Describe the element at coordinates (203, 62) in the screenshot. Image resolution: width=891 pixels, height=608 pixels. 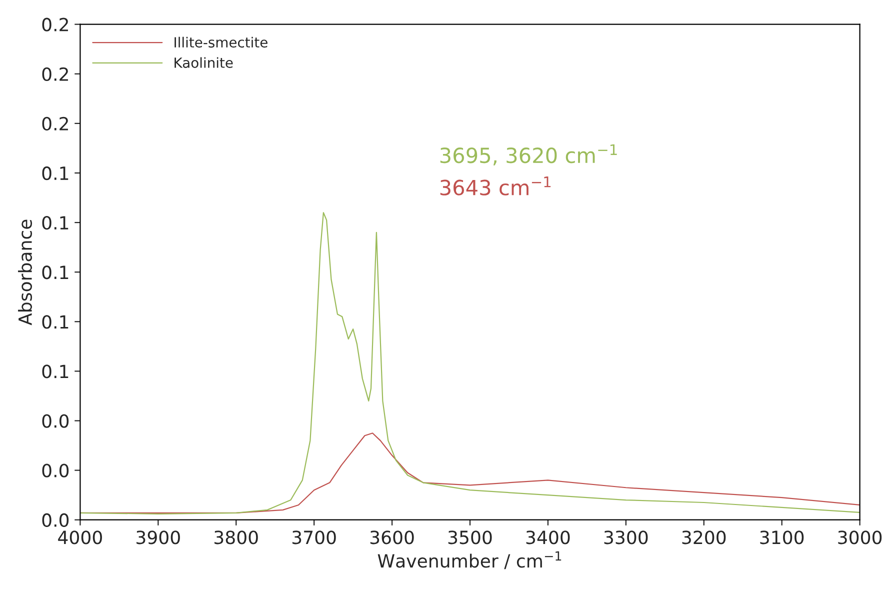
I see `legend-label: Kaolinite` at that location.